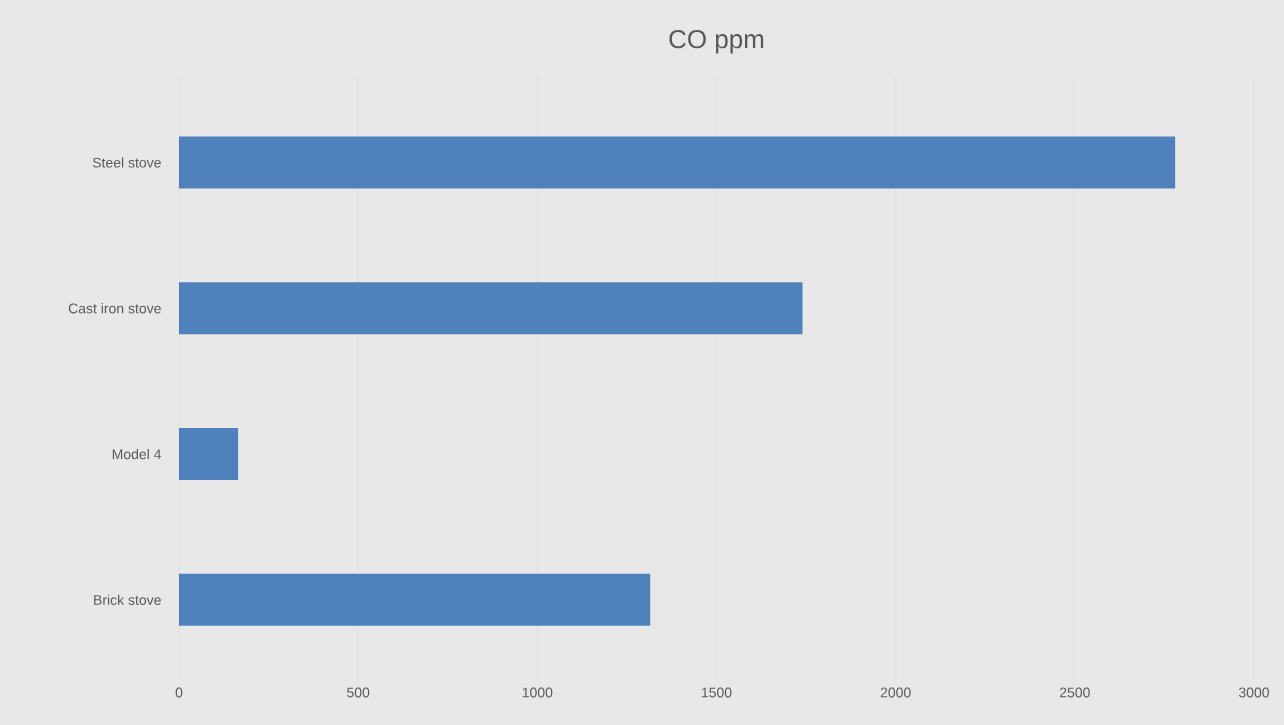 This screenshot has width=1284, height=725. Describe the element at coordinates (358, 692) in the screenshot. I see `x-tick-label: 500` at that location.